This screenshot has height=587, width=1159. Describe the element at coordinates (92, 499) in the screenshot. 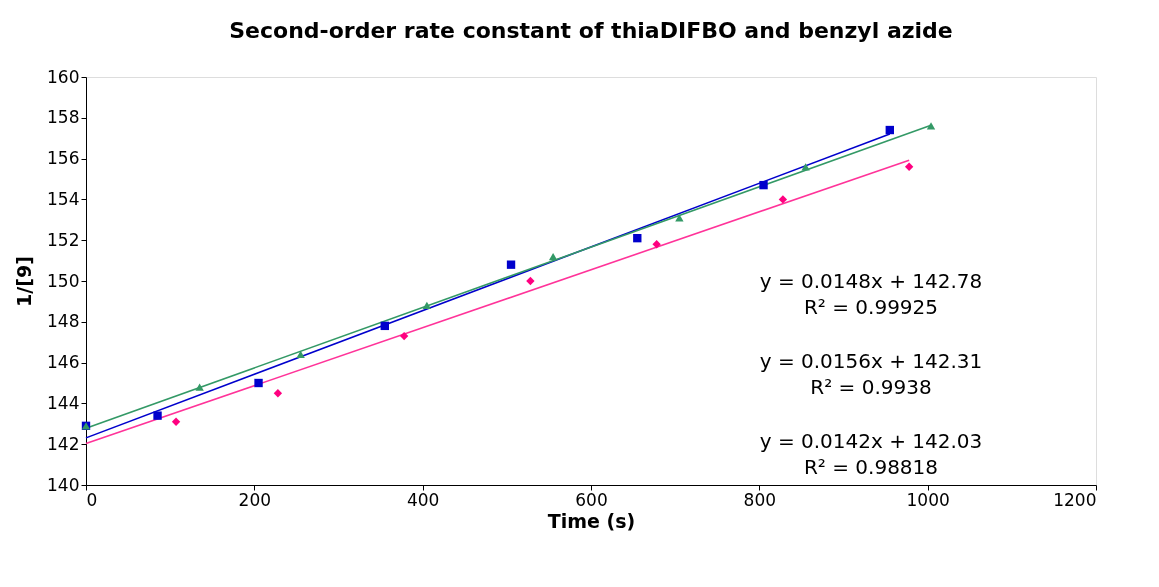

I see `x-tick-label: 0` at that location.